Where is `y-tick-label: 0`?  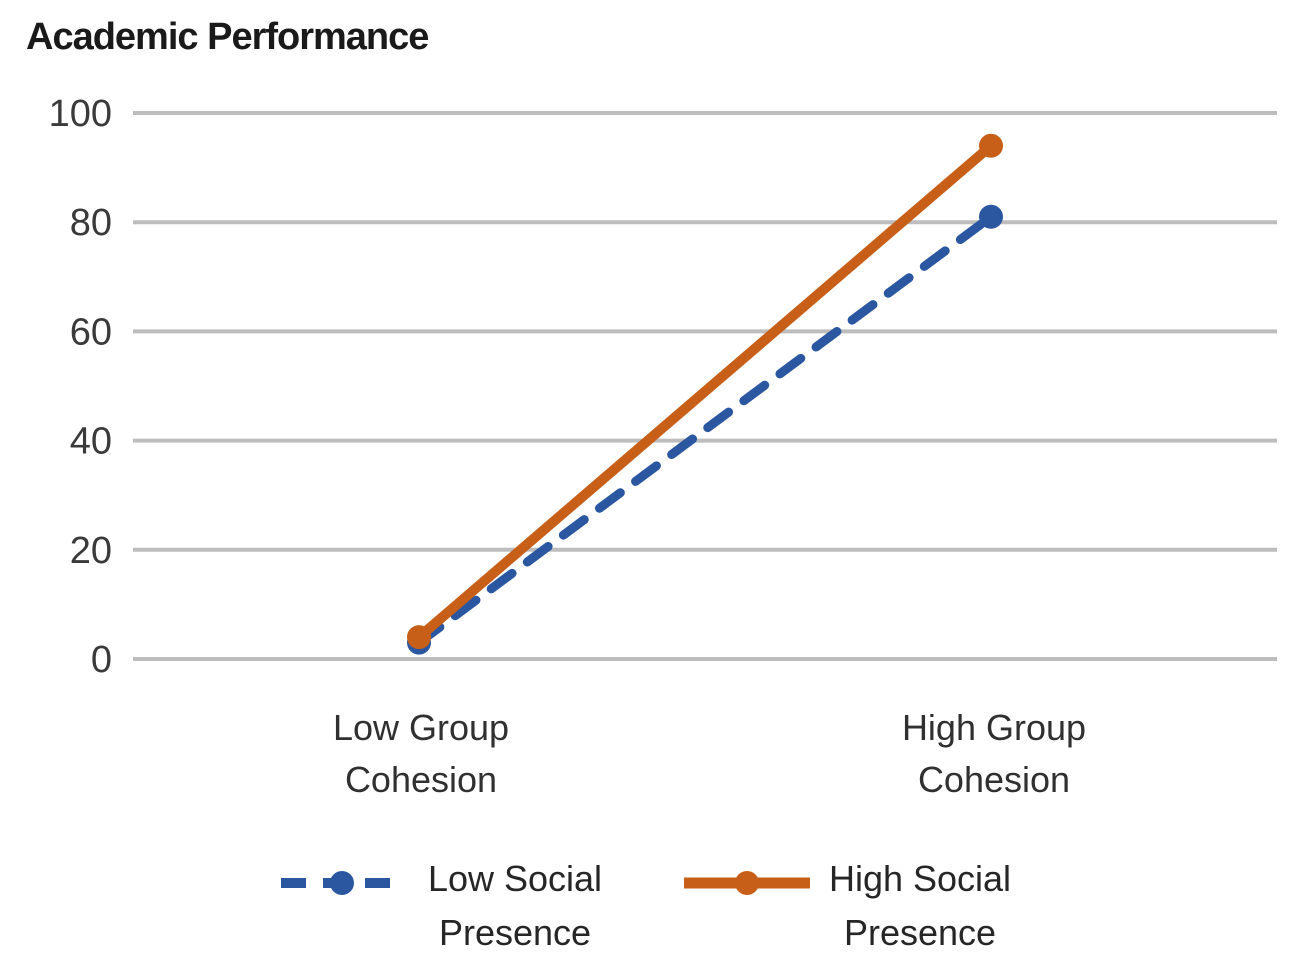 y-tick-label: 0 is located at coordinates (101, 660).